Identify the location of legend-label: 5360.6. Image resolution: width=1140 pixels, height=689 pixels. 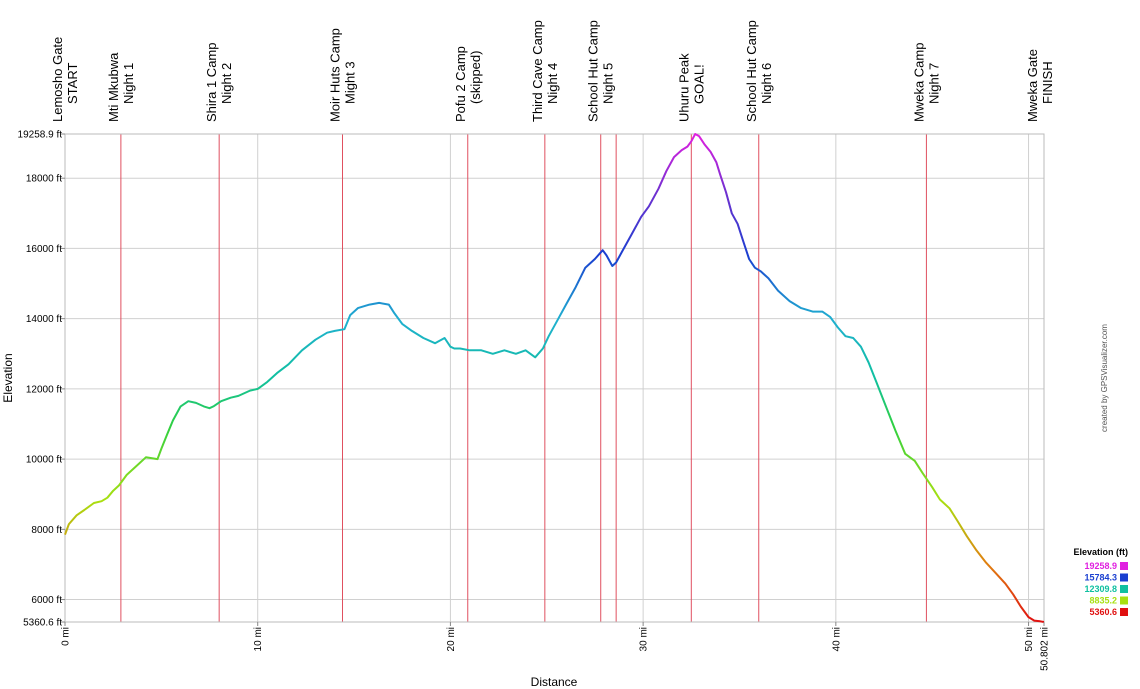
(1103, 612).